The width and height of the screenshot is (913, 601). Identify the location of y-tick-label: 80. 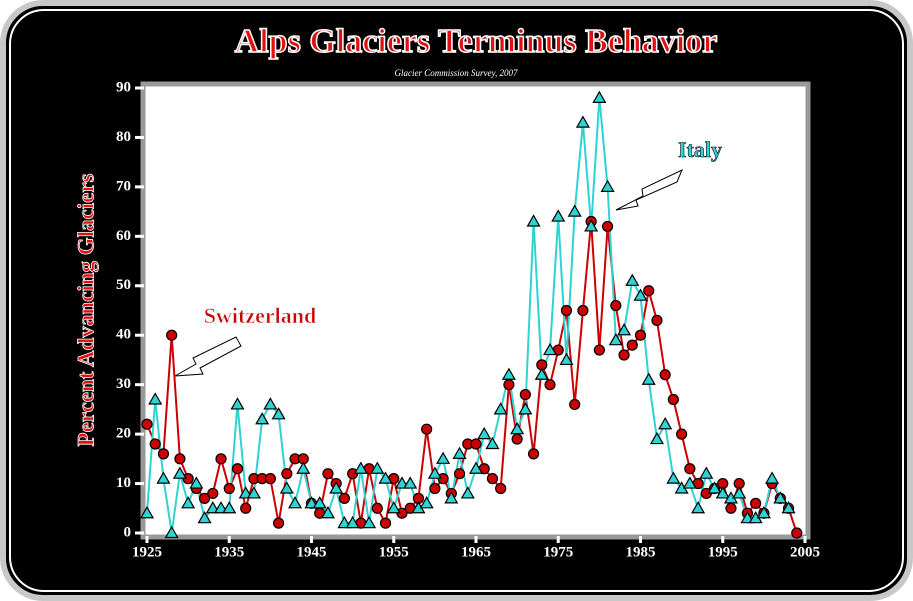
(123, 137).